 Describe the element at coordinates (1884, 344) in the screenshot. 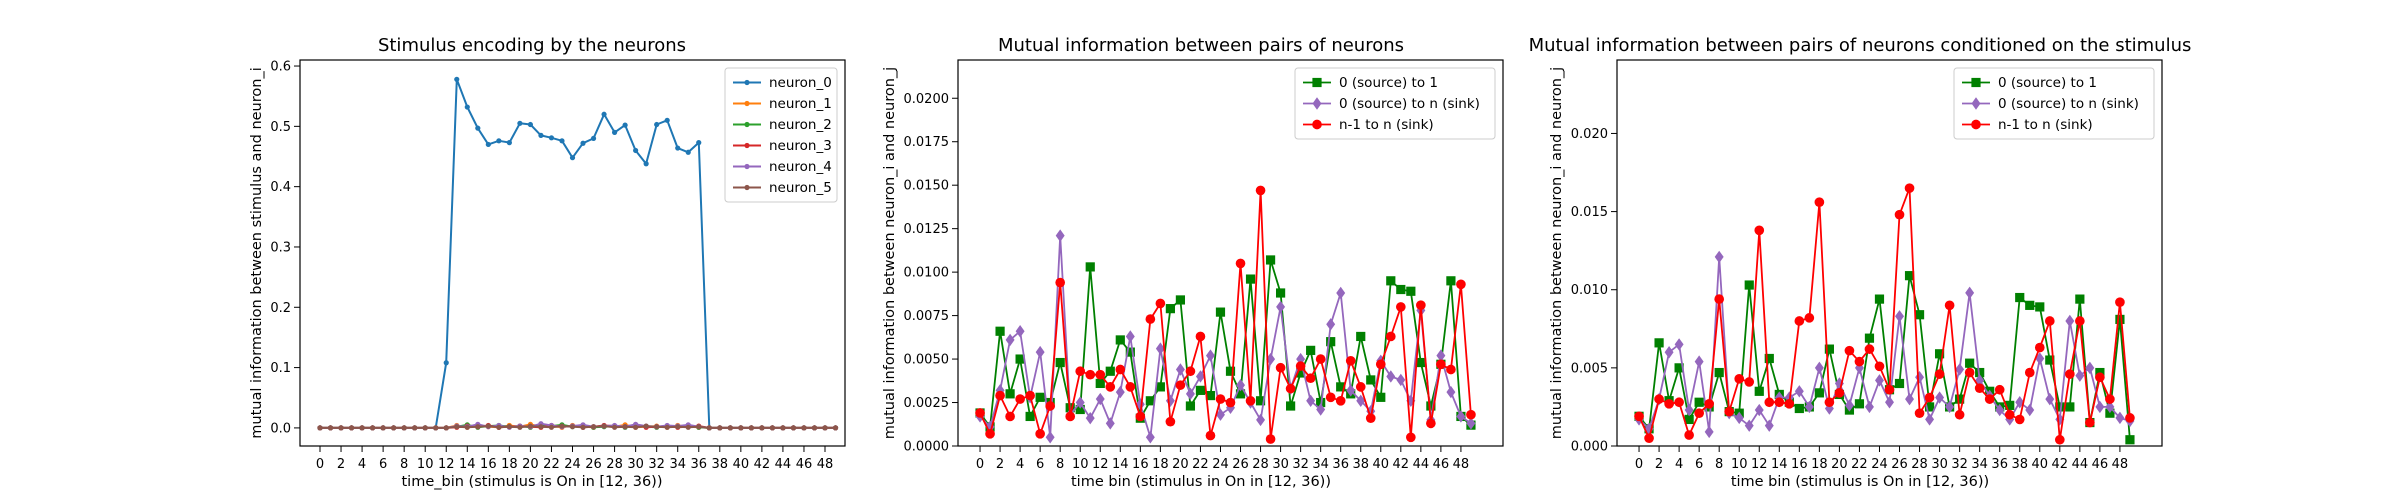

I see `series-0-source-to-n-sink` at that location.